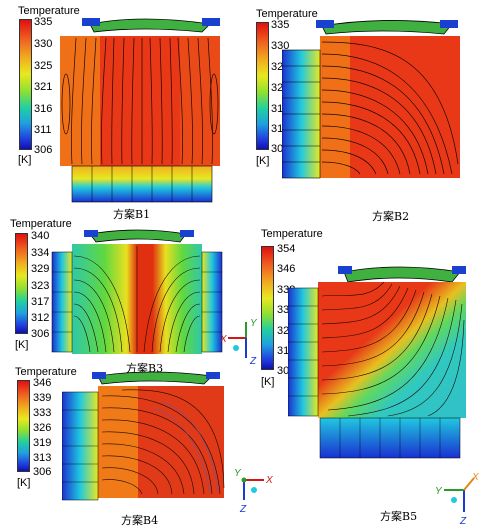 This screenshot has height=531, width=491. What do you see at coordinates (286, 310) in the screenshot?
I see `tick-b5-3: 330` at bounding box center [286, 310].